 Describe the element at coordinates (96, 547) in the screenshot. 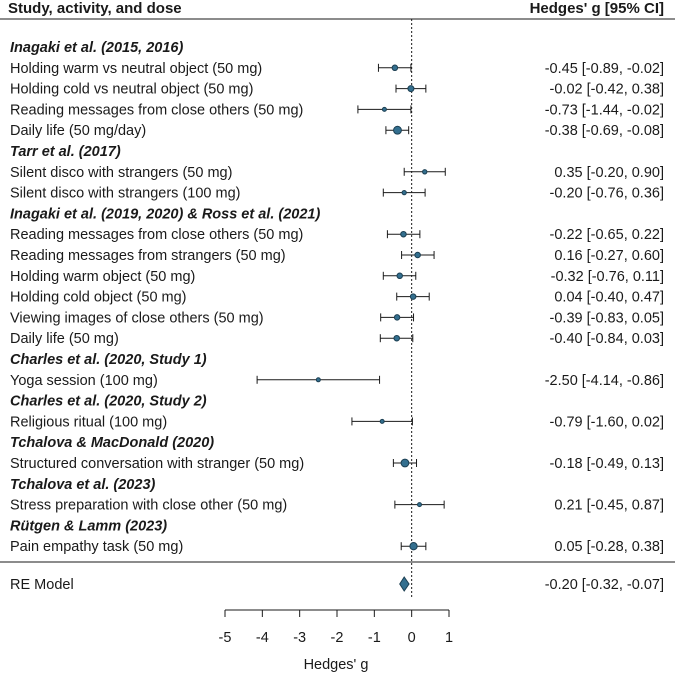

I see `study-label: Pain empathy task (50 mg)` at that location.